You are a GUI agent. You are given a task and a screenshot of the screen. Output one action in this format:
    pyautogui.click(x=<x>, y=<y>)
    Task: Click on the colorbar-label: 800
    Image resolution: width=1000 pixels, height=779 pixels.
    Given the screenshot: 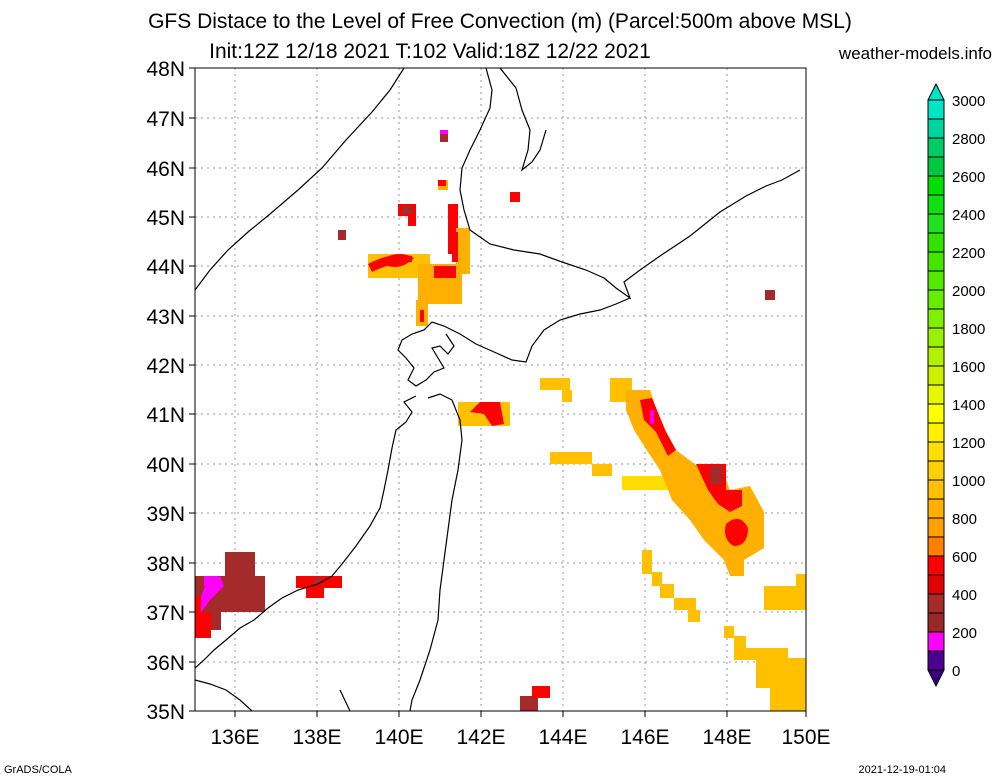 What is the action you would take?
    pyautogui.click(x=964, y=519)
    